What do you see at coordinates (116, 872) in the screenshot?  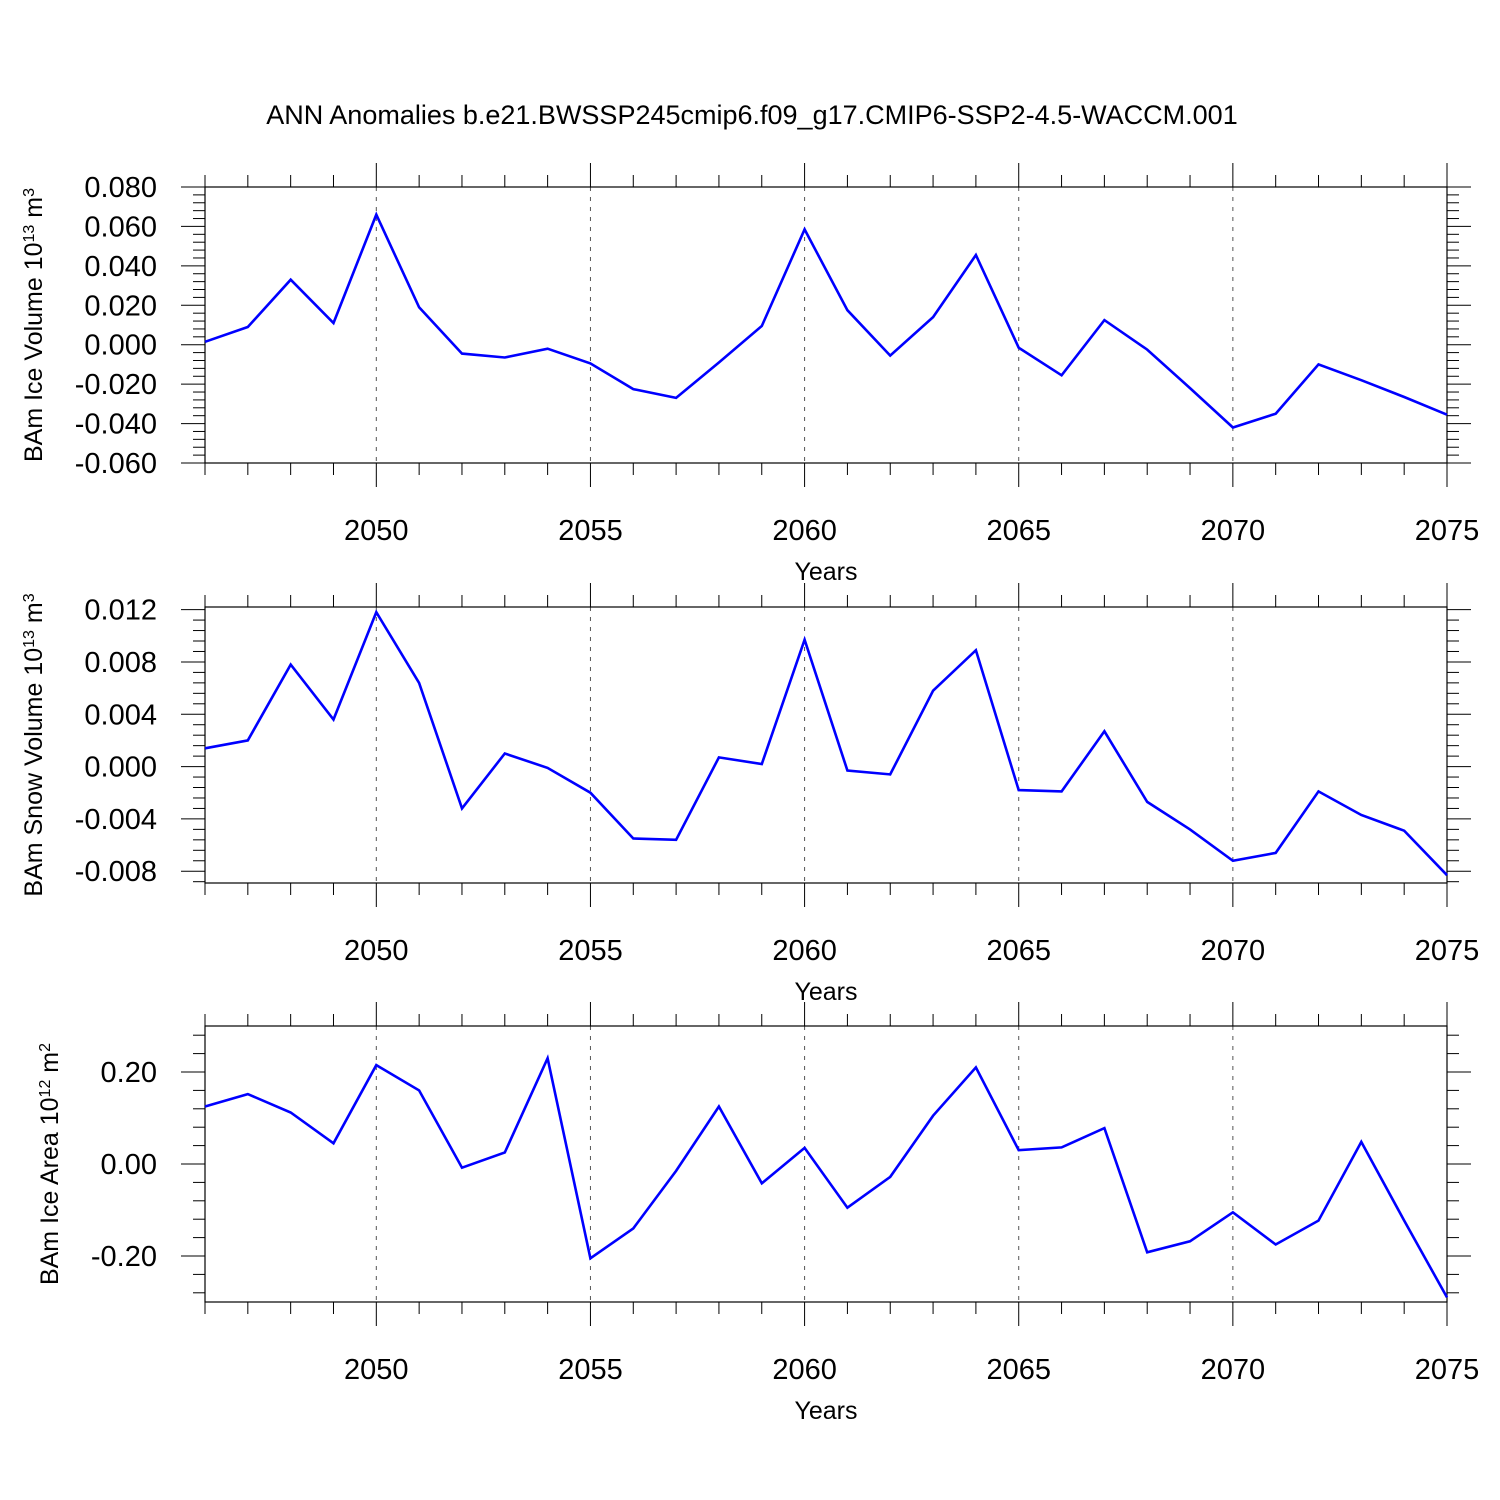 I see `y-tick-label: -0.008` at bounding box center [116, 872].